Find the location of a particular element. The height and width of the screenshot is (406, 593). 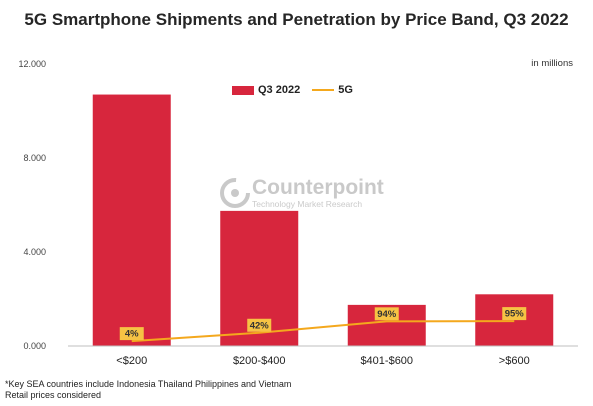

units-label: in millions is located at coordinates (552, 63).